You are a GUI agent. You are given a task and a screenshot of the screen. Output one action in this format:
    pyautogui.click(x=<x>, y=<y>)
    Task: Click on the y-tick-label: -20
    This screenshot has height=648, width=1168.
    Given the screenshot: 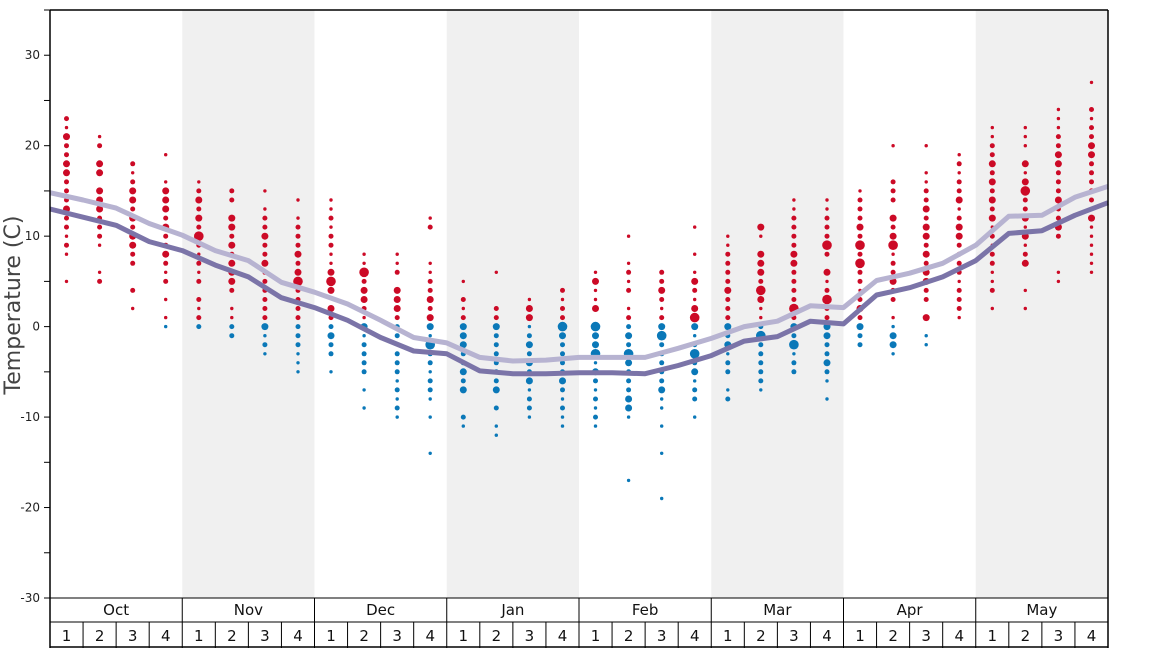 What is the action you would take?
    pyautogui.click(x=30, y=508)
    